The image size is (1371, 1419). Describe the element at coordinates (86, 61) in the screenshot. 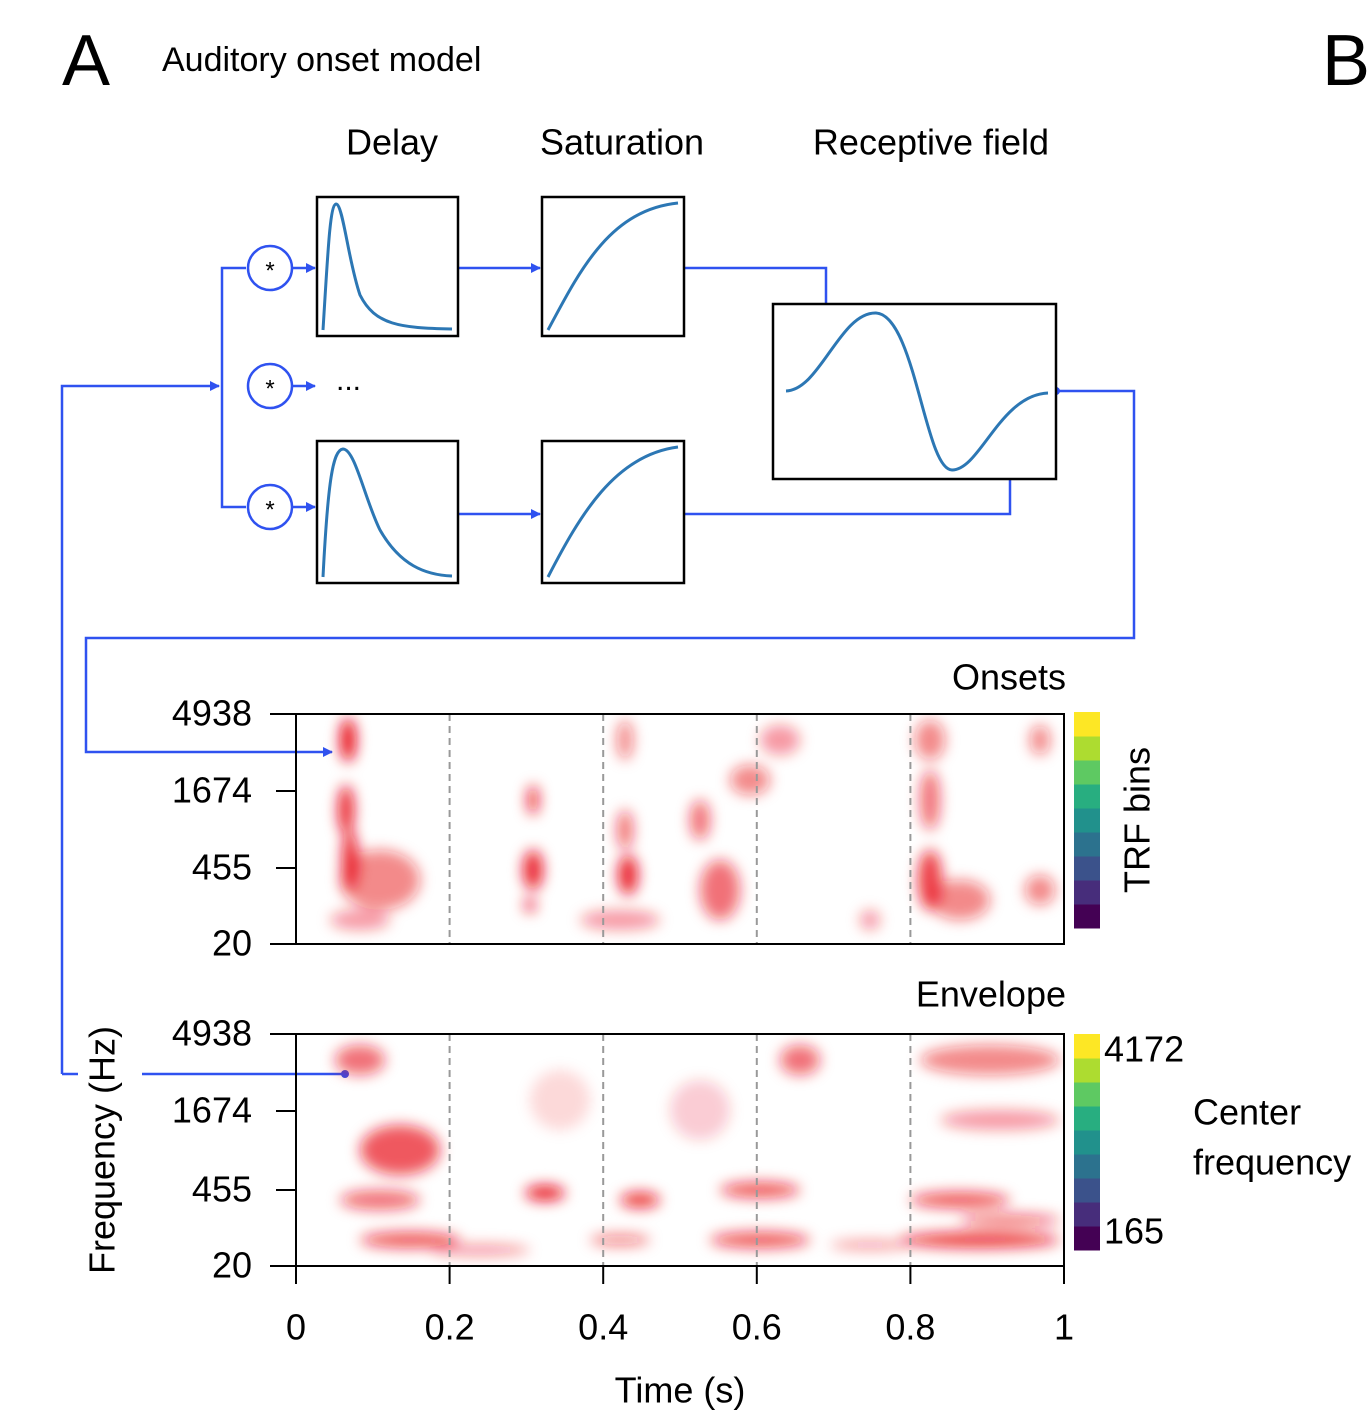

I see `panel-label: A` at that location.